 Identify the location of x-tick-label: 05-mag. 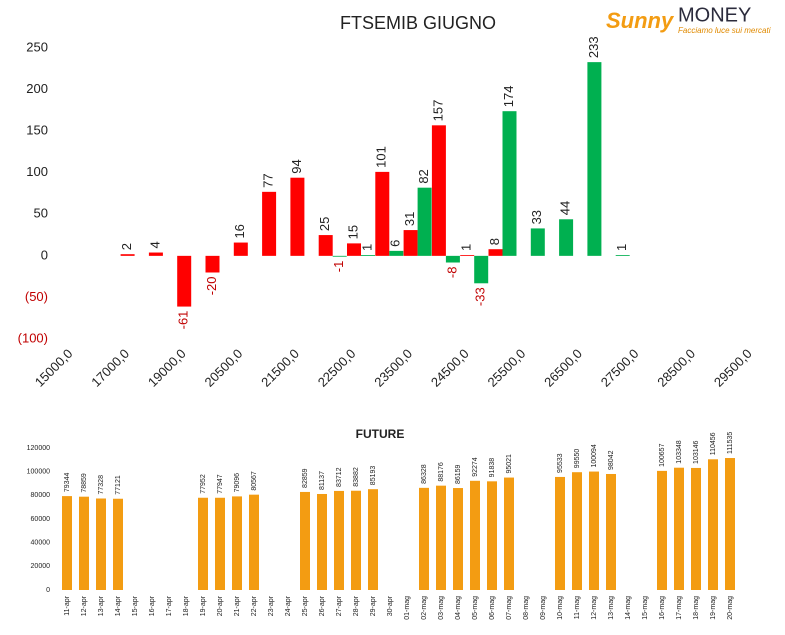
(475, 608).